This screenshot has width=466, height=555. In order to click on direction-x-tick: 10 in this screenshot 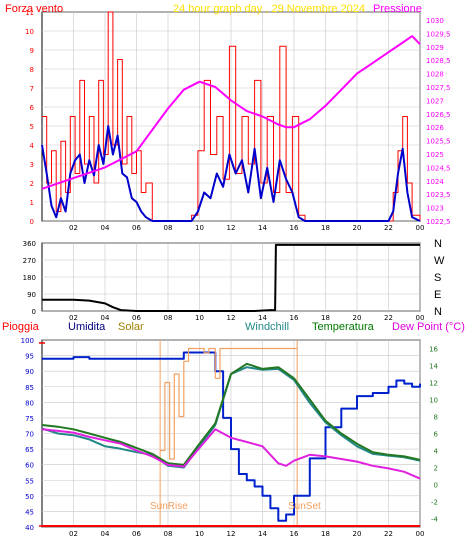, I will do `click(199, 318)`.